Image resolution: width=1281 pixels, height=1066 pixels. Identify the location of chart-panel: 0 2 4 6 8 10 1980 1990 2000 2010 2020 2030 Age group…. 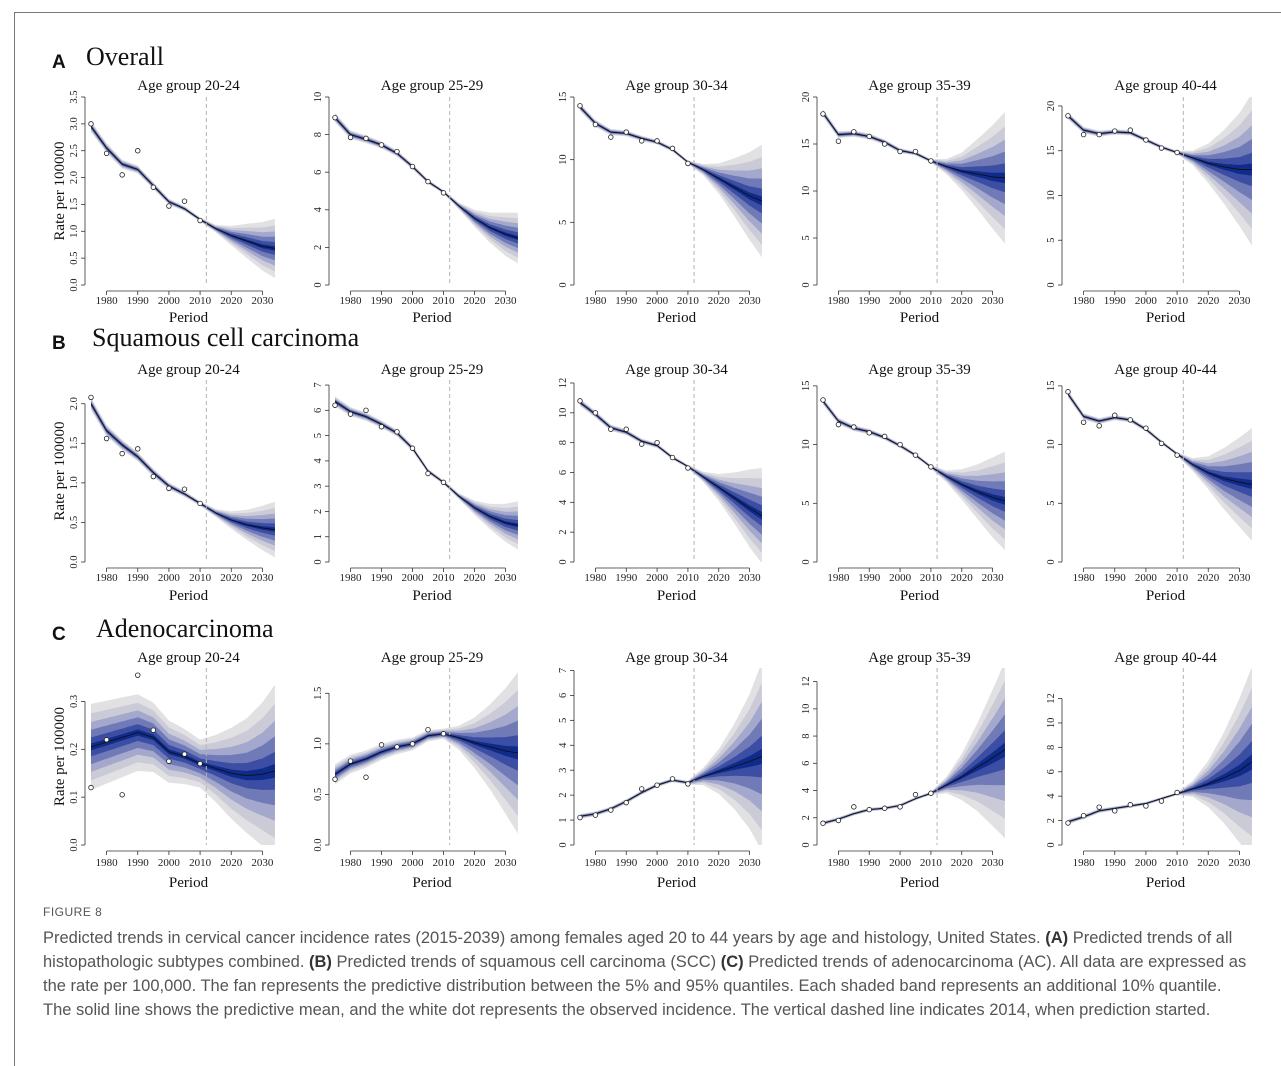
(416, 202).